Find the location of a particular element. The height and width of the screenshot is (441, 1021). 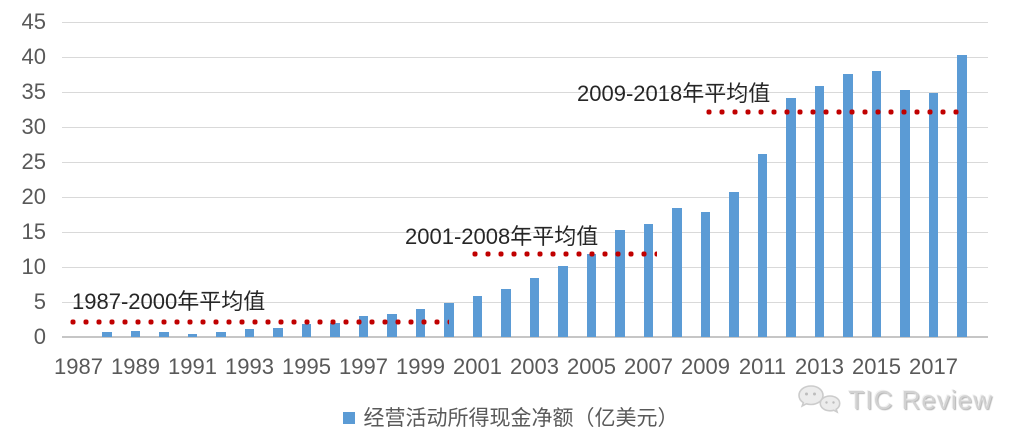

annotation-2001-2008-average: 2001-2008年平均值 is located at coordinates (502, 236).